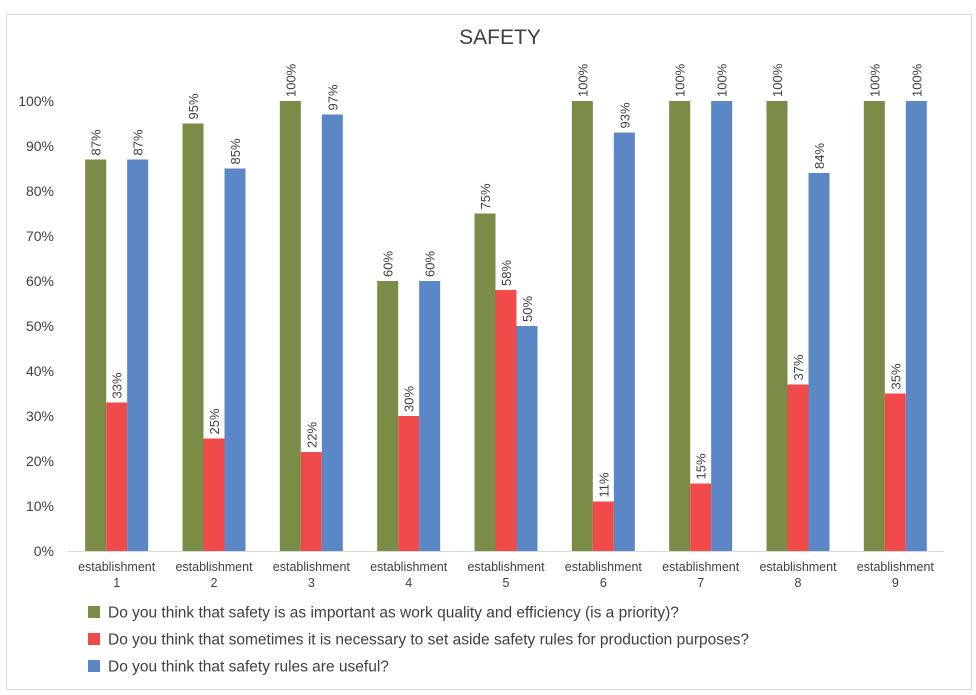 This screenshot has width=976, height=695. Describe the element at coordinates (214, 421) in the screenshot. I see `bar-data-label: 25%` at that location.